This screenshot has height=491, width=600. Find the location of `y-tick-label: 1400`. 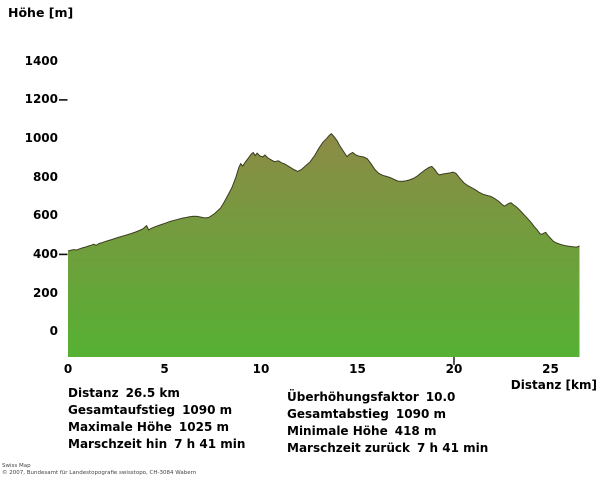

y-tick-label: 1400 is located at coordinates (41, 60).